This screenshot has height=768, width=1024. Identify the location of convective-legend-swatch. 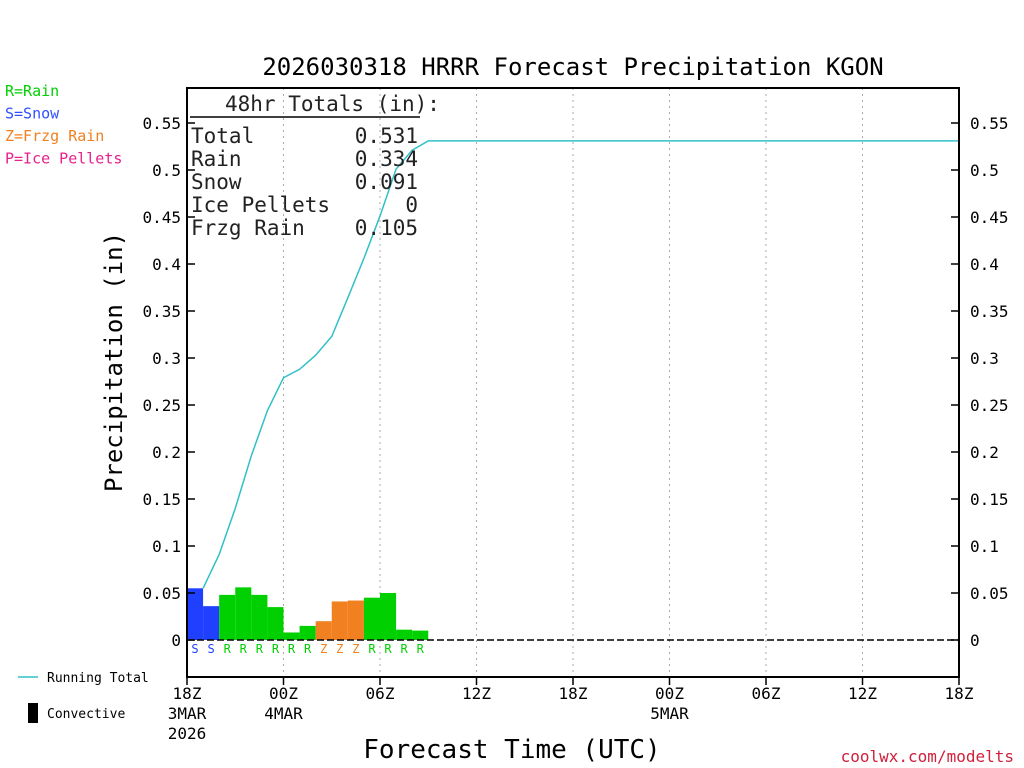
(33, 713).